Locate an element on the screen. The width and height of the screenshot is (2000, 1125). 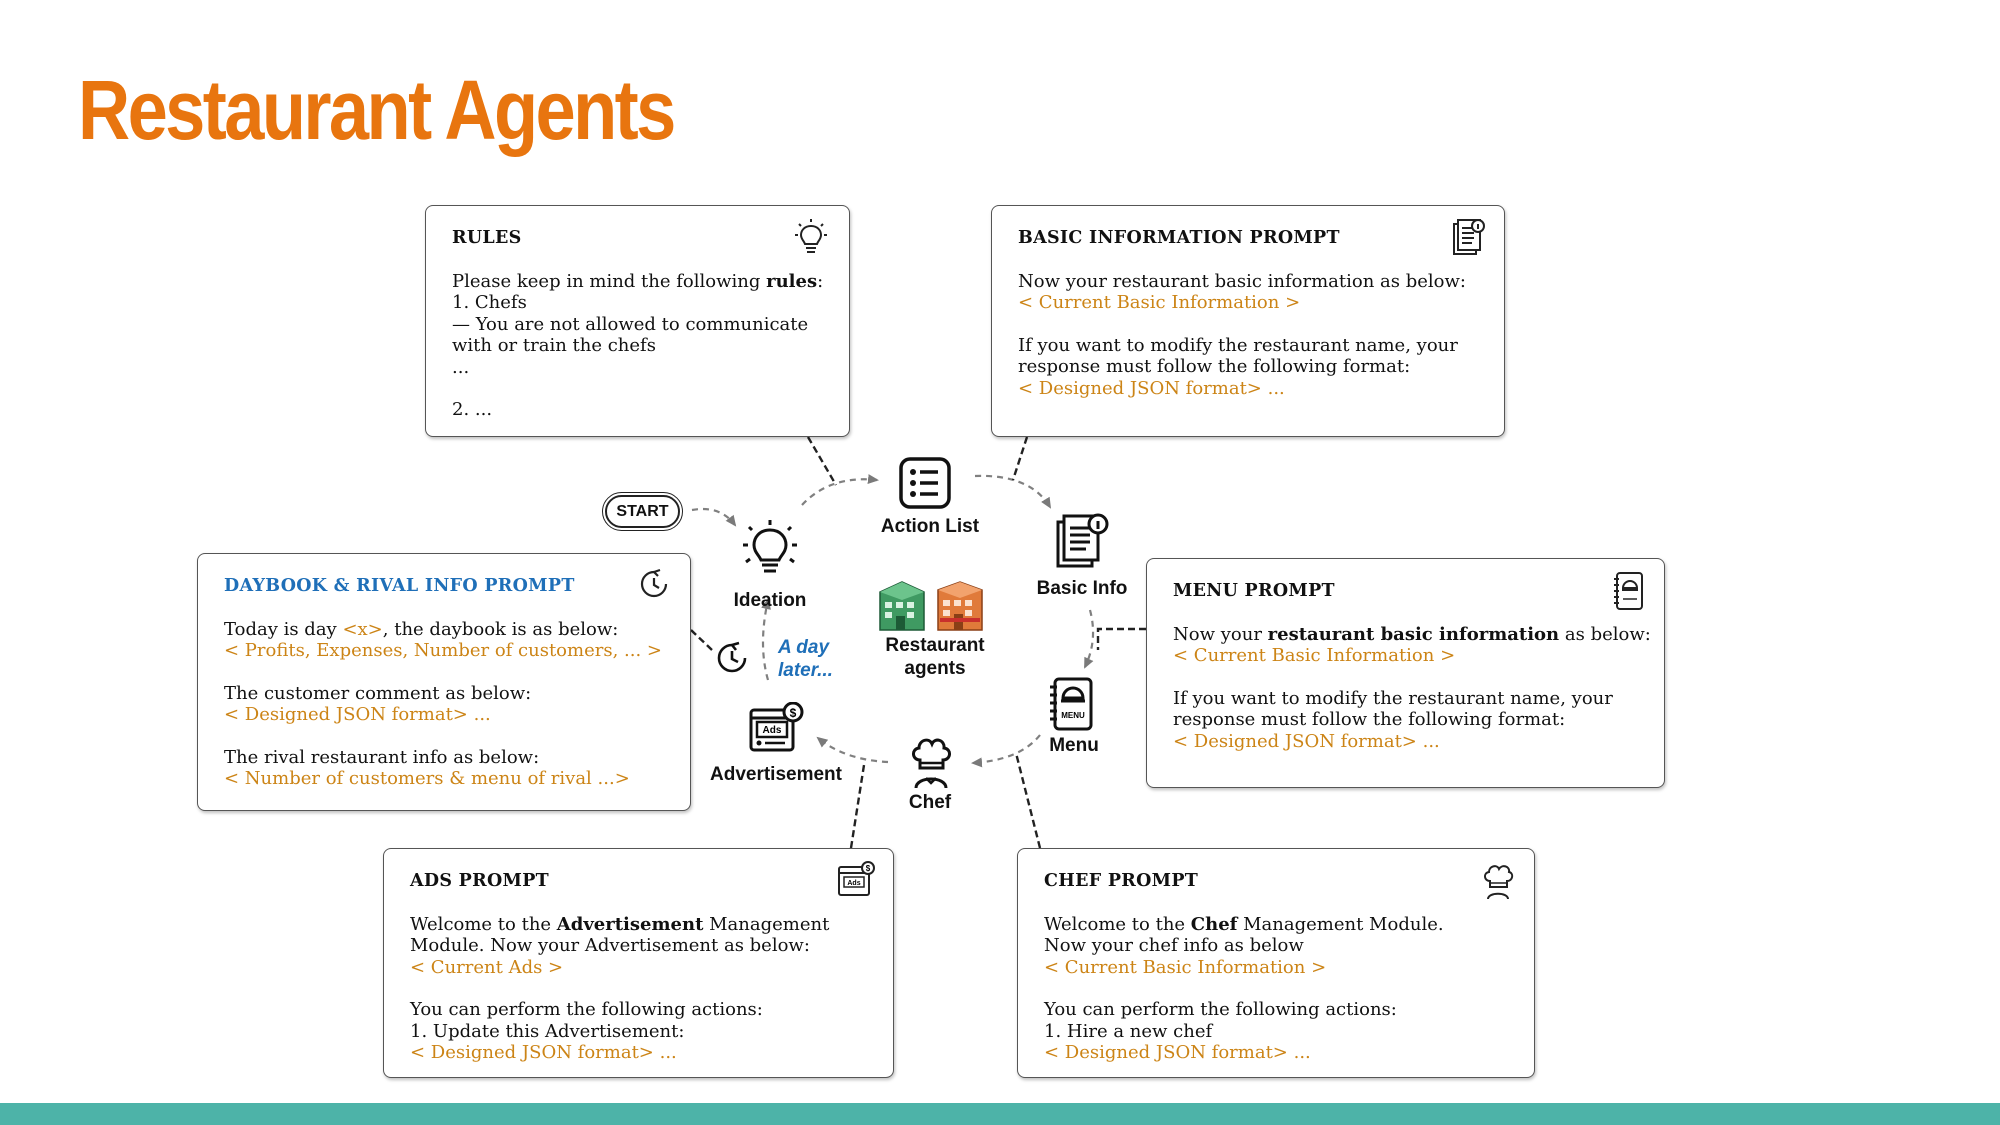
menu-line1-end: as below: is located at coordinates (1605, 634).